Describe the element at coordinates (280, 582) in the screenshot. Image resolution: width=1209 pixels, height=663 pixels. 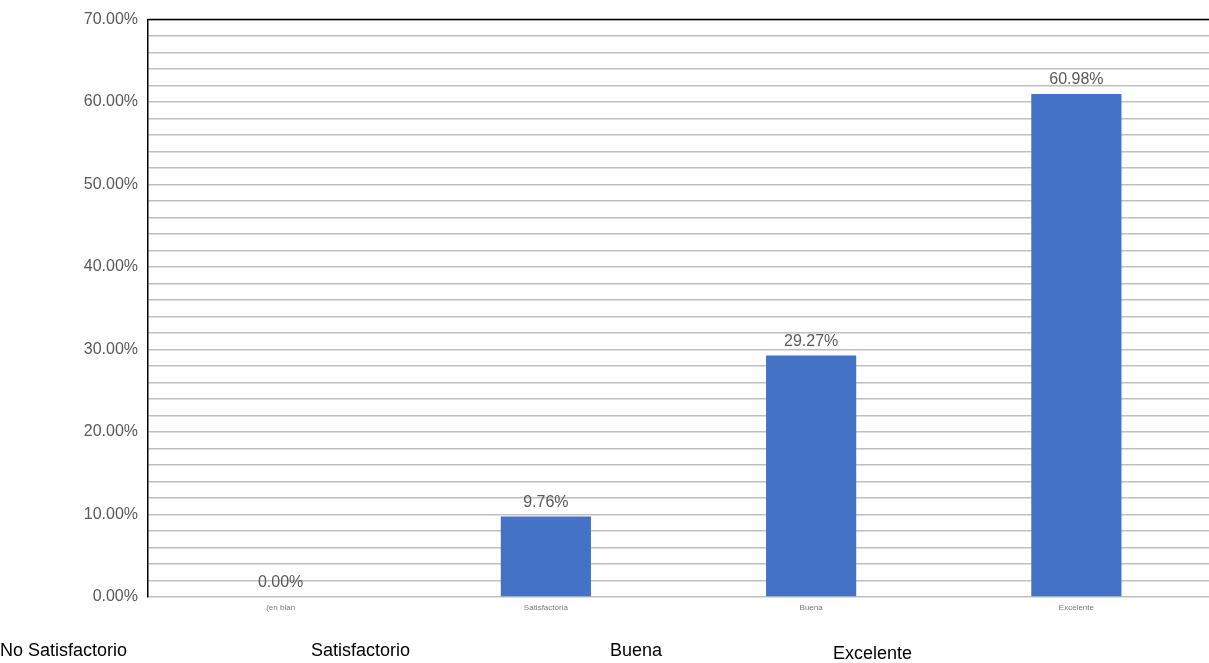
I see `data-label: 0.00%` at that location.